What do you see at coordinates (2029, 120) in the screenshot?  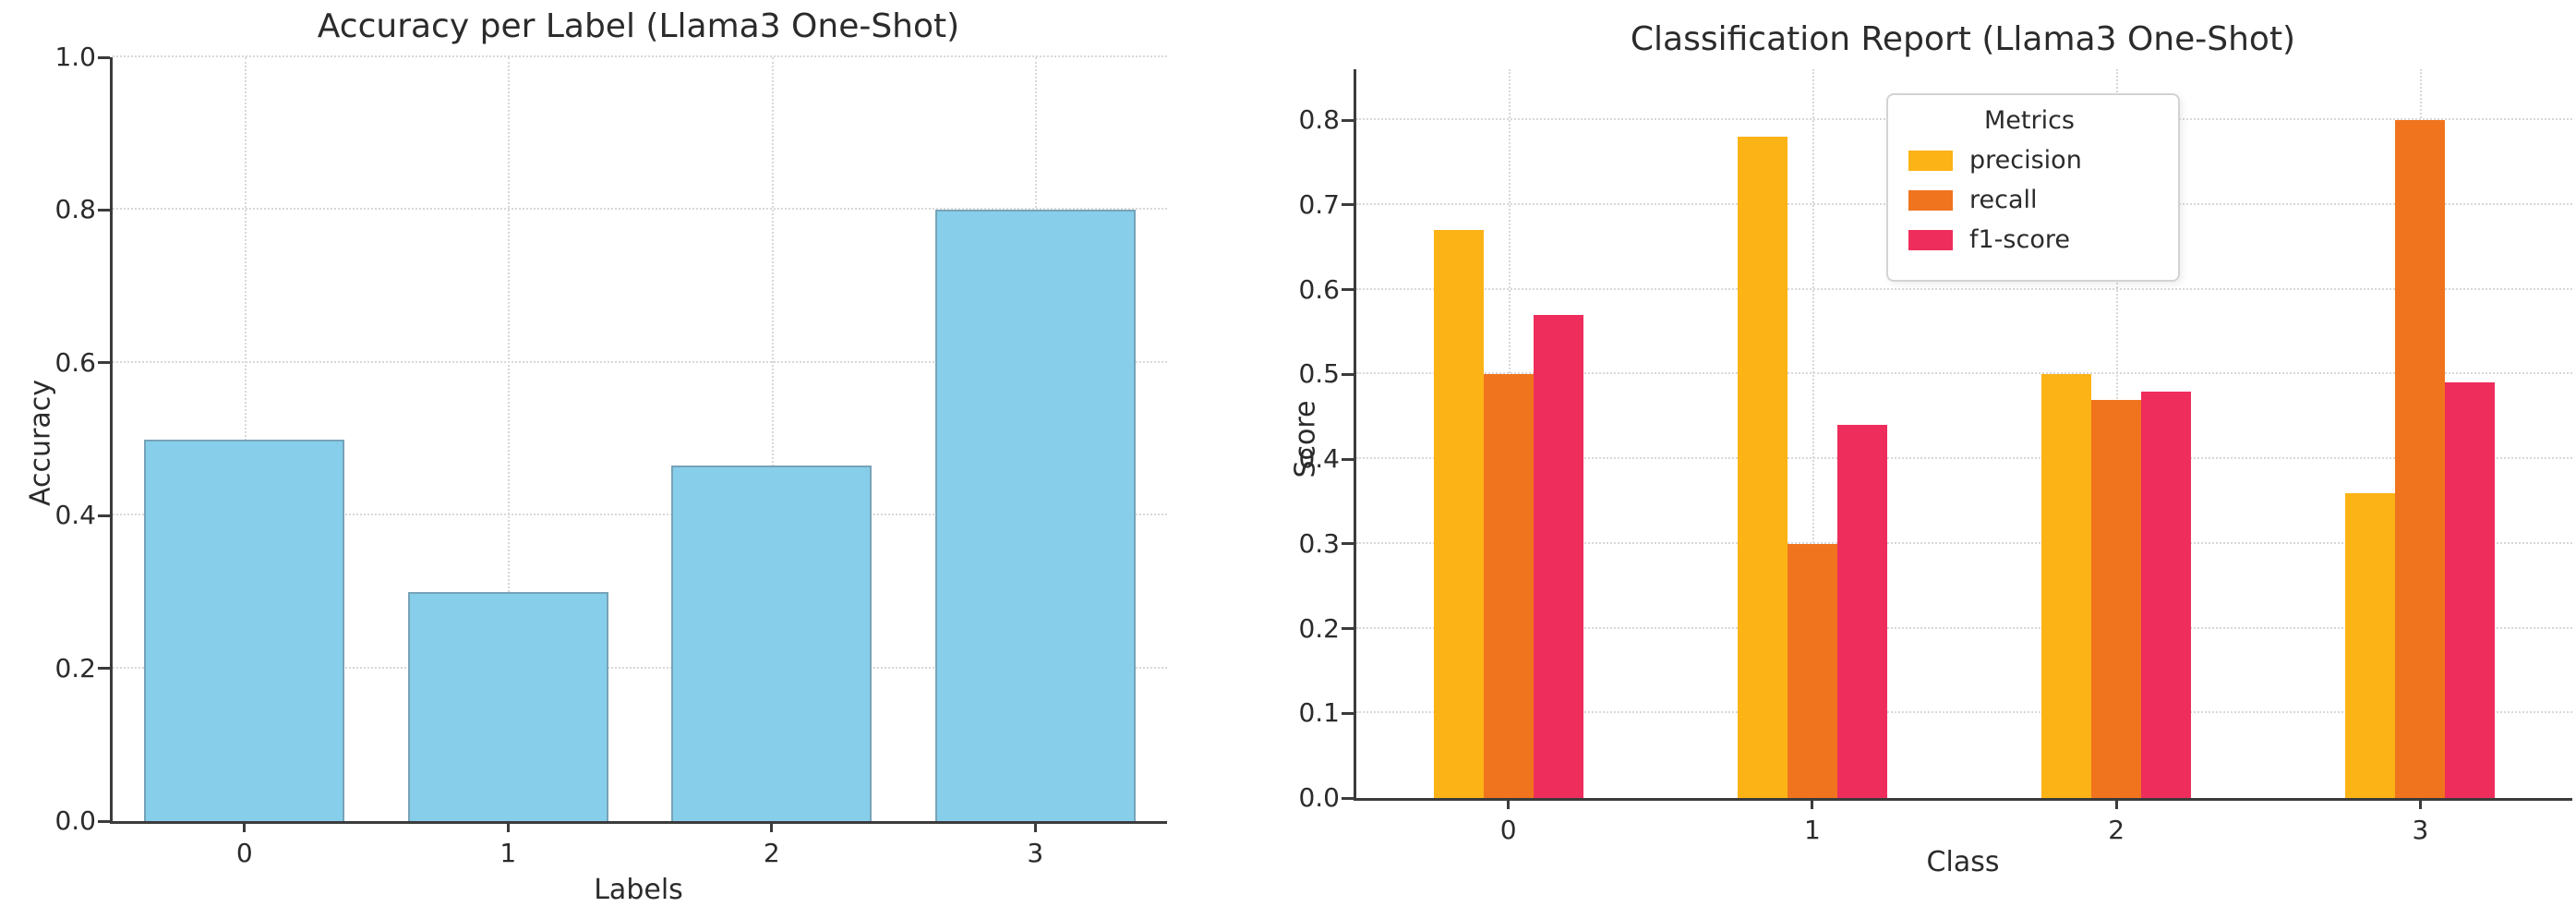 I see `legend-title: Metrics` at bounding box center [2029, 120].